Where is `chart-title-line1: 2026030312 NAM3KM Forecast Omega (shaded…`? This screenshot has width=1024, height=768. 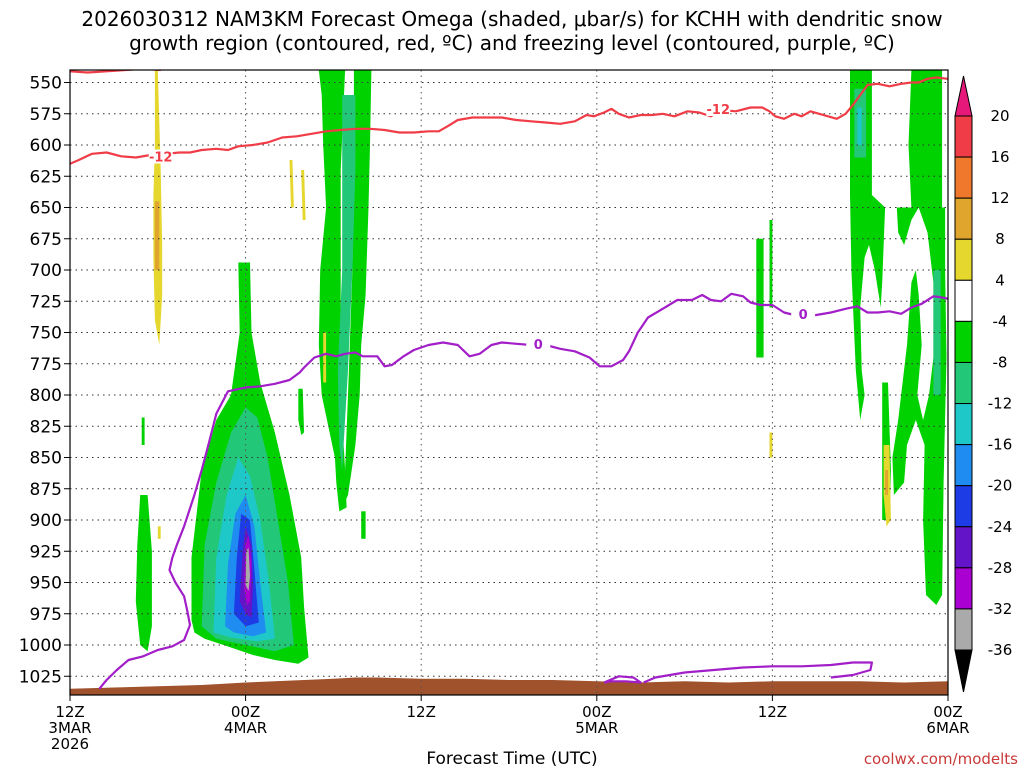 chart-title-line1: 2026030312 NAM3KM Forecast Omega (shaded… is located at coordinates (511, 19).